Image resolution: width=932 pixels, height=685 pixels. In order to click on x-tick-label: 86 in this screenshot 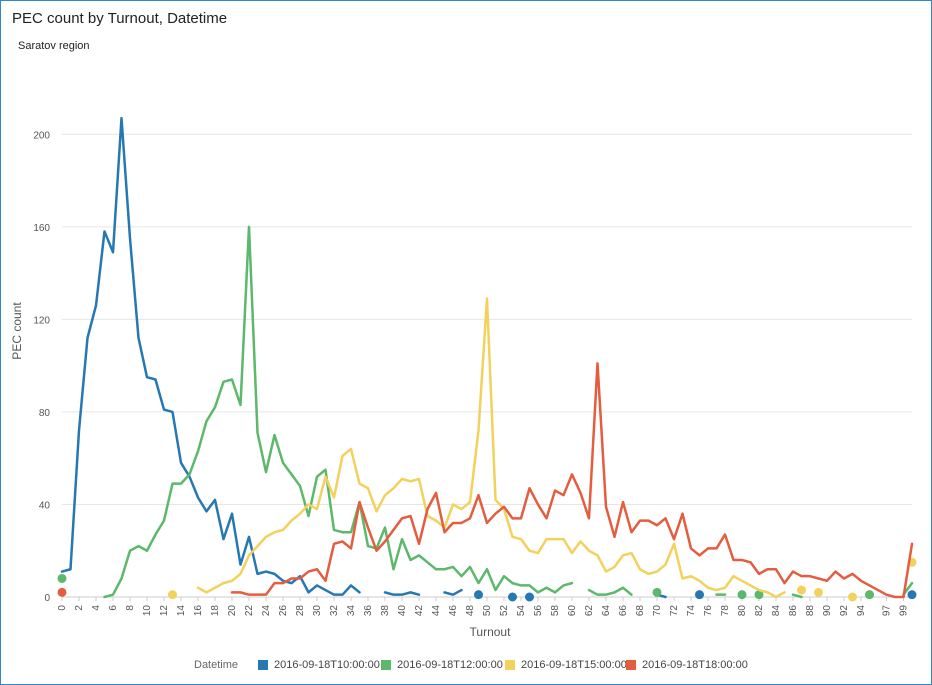, I will do `click(793, 611)`.